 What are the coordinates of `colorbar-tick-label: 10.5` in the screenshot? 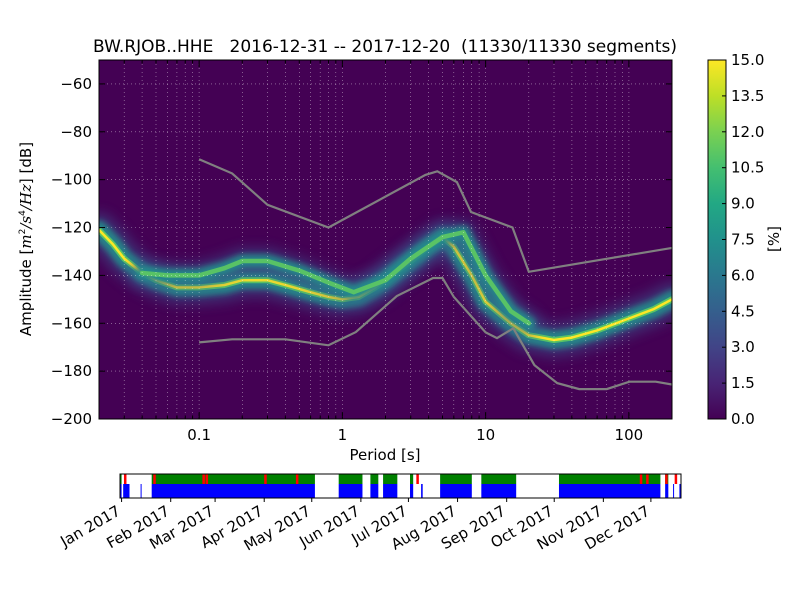 It's located at (747, 168).